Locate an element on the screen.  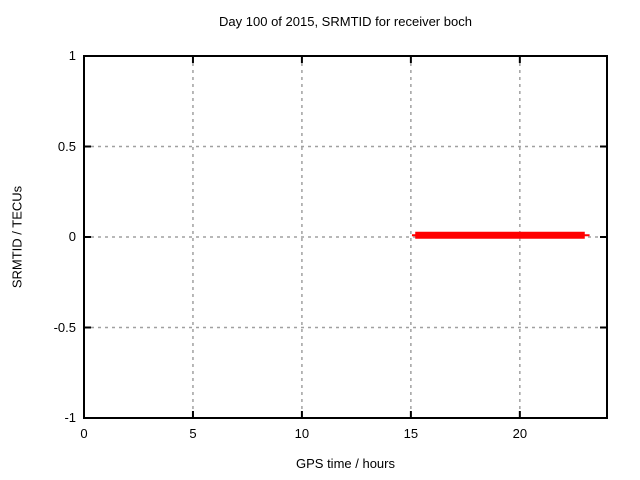
x-axis-label: GPS time / hours is located at coordinates (345, 463).